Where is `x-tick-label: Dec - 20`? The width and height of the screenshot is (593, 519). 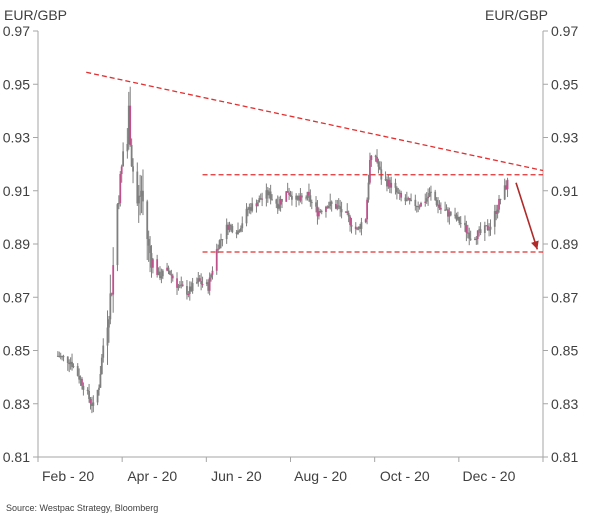
x-tick-label: Dec - 20 is located at coordinates (488, 476).